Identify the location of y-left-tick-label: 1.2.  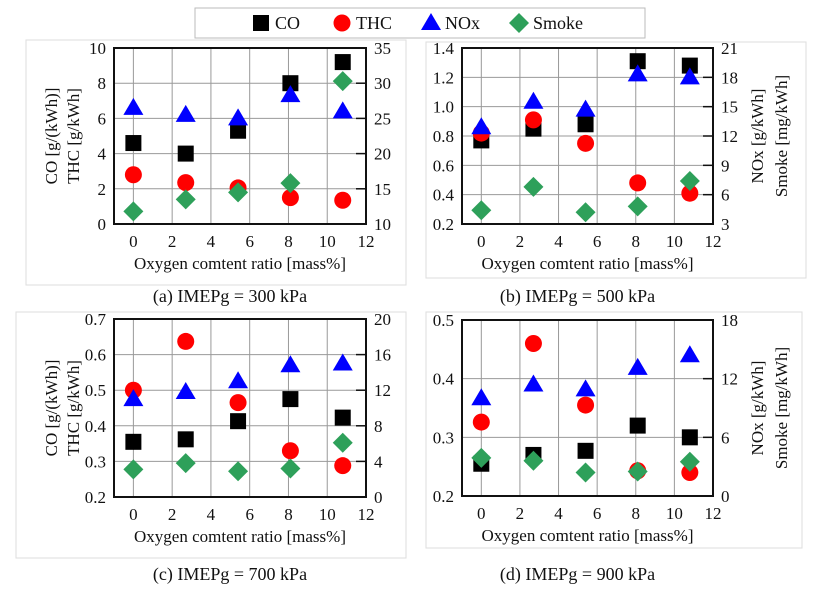
(443, 77).